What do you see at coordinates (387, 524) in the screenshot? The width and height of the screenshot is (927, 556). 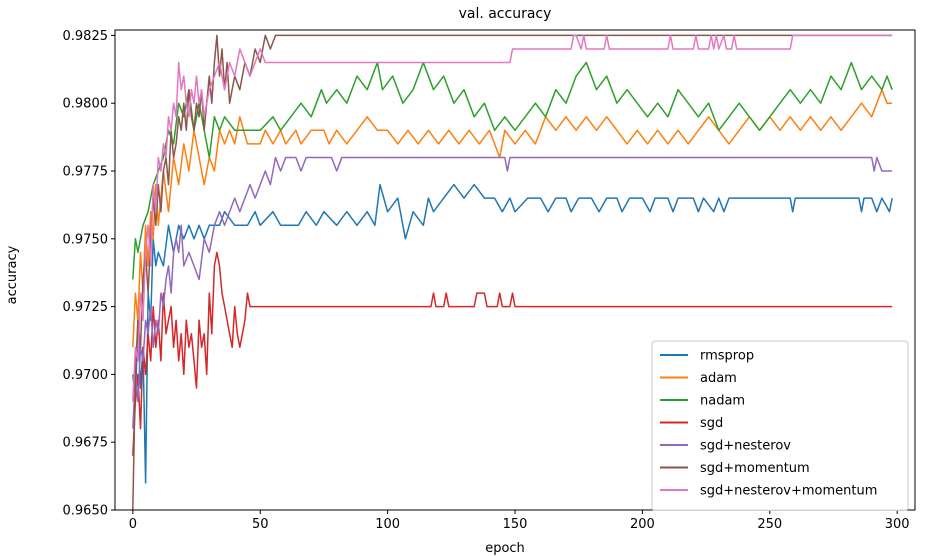 I see `x-tick-label: 100` at bounding box center [387, 524].